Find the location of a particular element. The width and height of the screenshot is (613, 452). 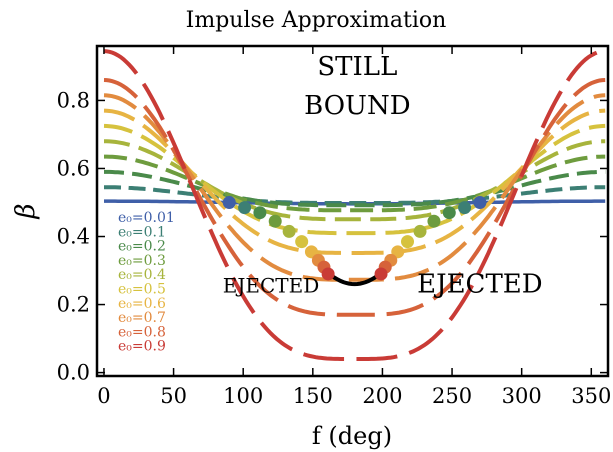

legend-item-3: e₀=0.3 is located at coordinates (142, 261).